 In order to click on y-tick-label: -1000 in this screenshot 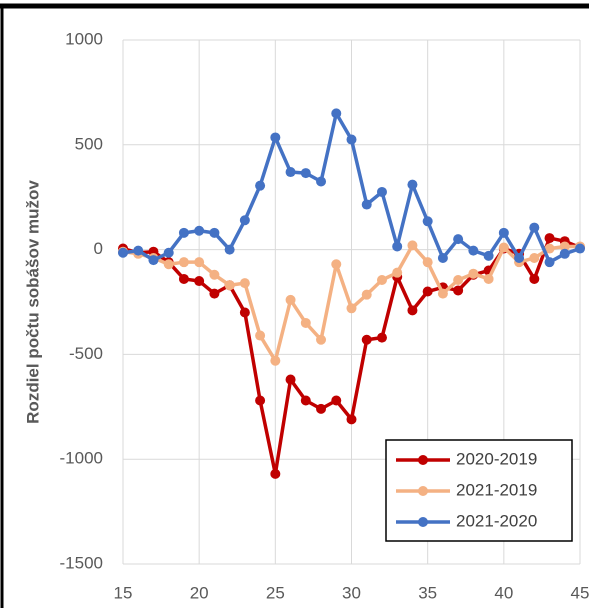, I will do `click(81, 458)`.